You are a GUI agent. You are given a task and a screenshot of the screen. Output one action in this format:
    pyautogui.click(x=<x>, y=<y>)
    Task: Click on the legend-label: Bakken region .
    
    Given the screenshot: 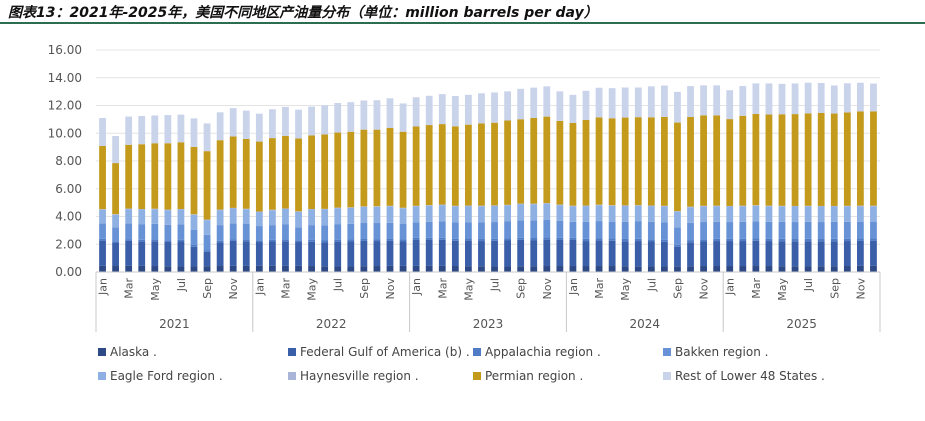 What is the action you would take?
    pyautogui.click(x=722, y=352)
    